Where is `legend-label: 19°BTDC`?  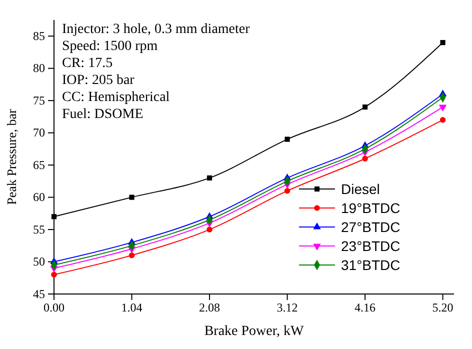
legend-label: 19°BTDC is located at coordinates (370, 208).